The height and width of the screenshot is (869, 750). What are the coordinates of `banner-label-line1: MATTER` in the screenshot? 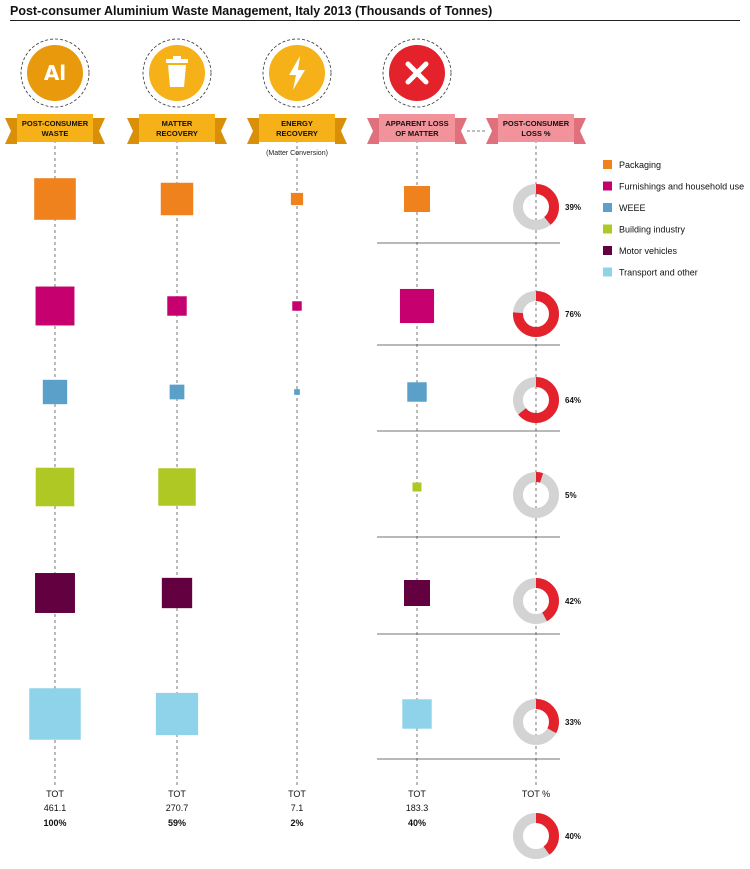 It's located at (177, 123).